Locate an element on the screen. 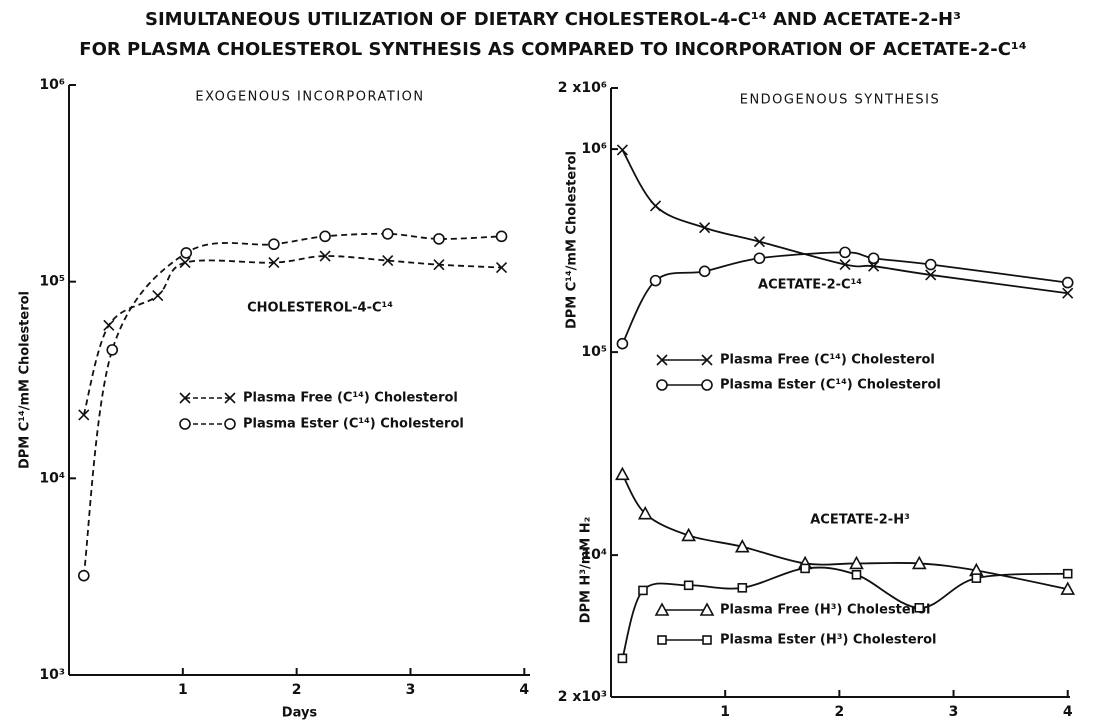 This screenshot has height=725, width=1106. y-axis-label: DPM C¹⁴/mM Cholesterol is located at coordinates (25, 380).